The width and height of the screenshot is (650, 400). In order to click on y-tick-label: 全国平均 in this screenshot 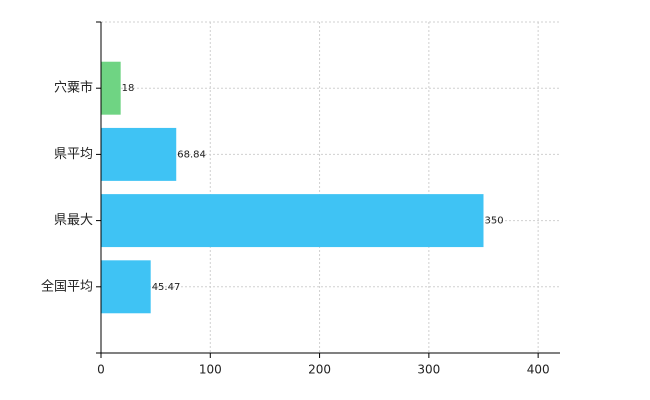, I will do `click(67, 286)`.